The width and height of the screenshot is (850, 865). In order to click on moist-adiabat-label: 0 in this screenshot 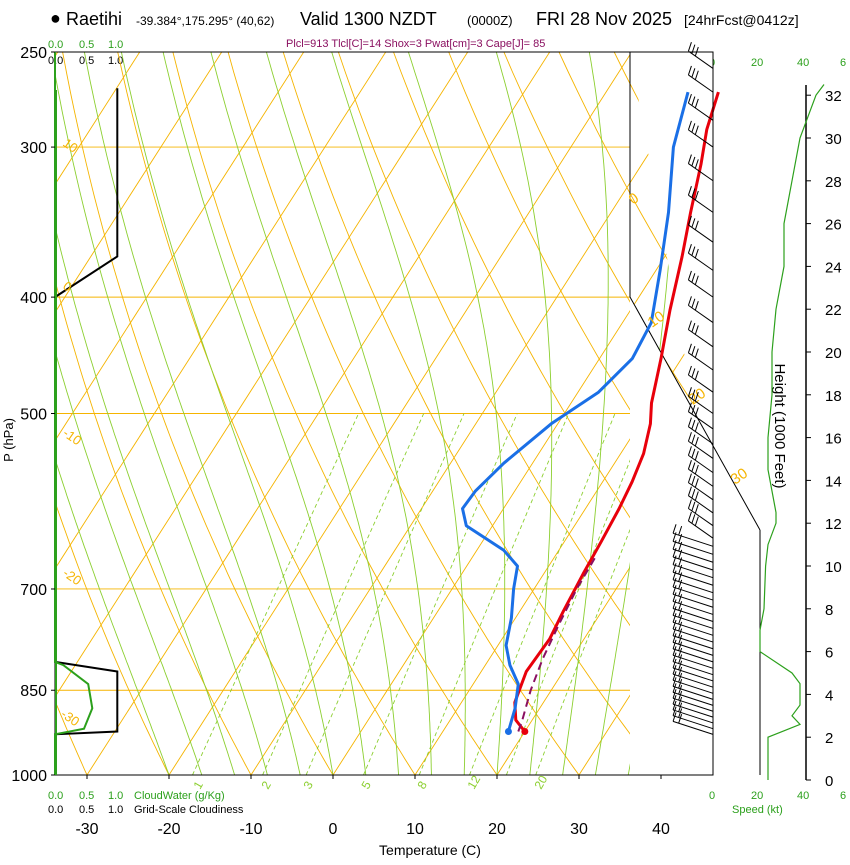, I will do `click(634, 199)`.